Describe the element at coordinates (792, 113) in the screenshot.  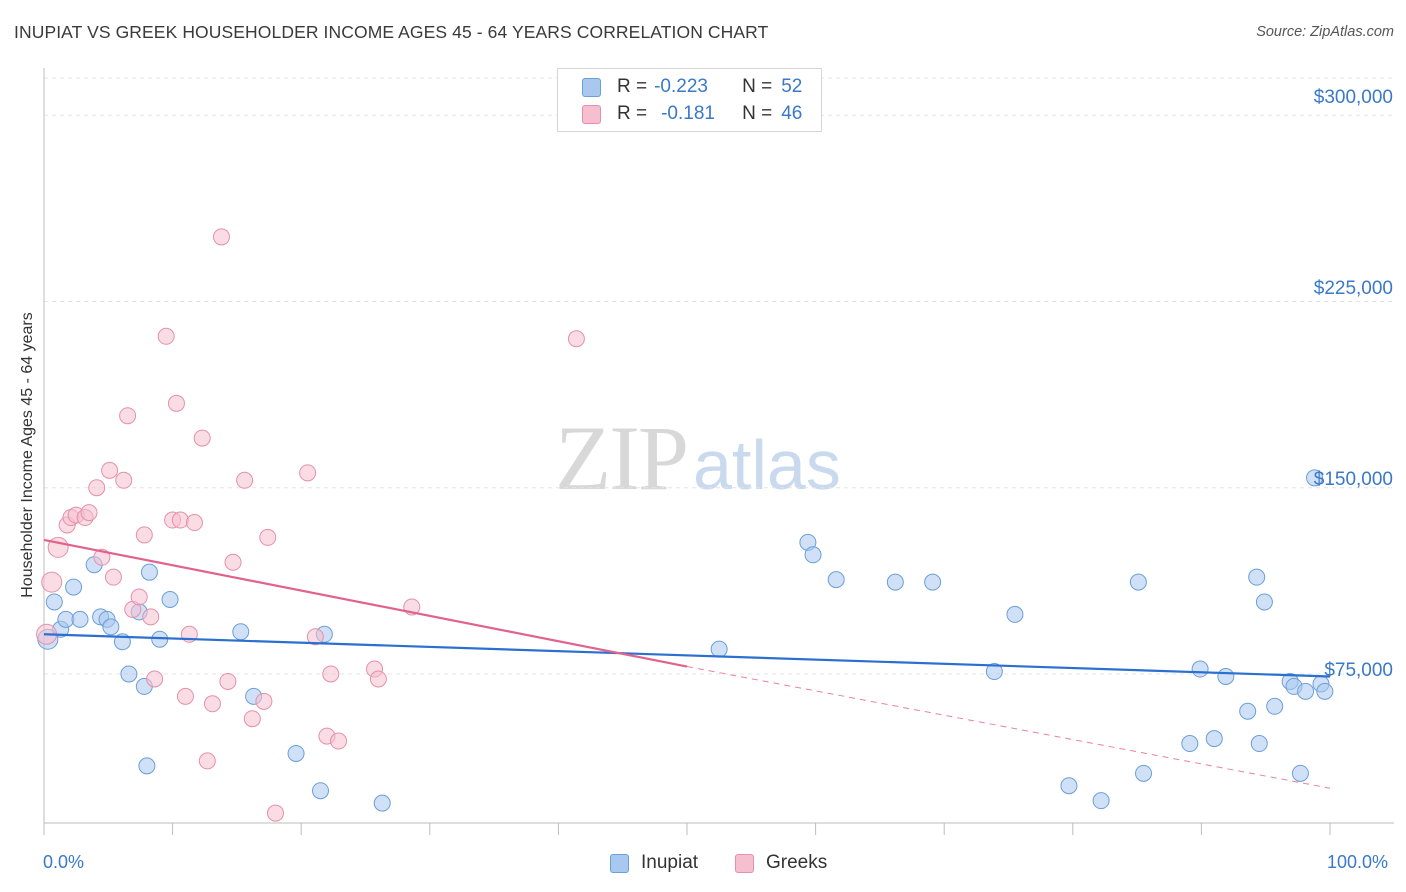
I see `n-value: 46` at that location.